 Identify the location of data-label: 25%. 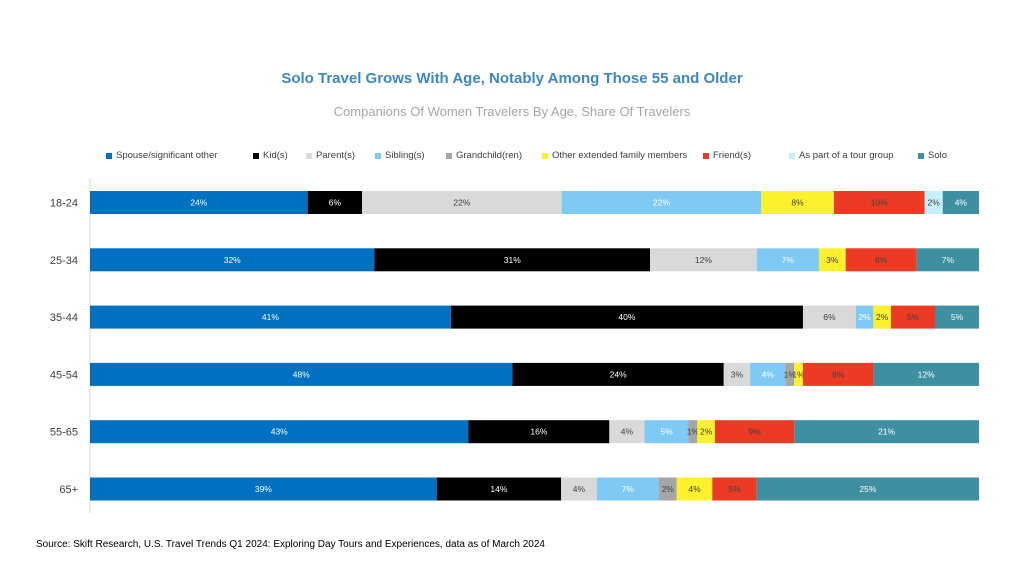
(867, 489).